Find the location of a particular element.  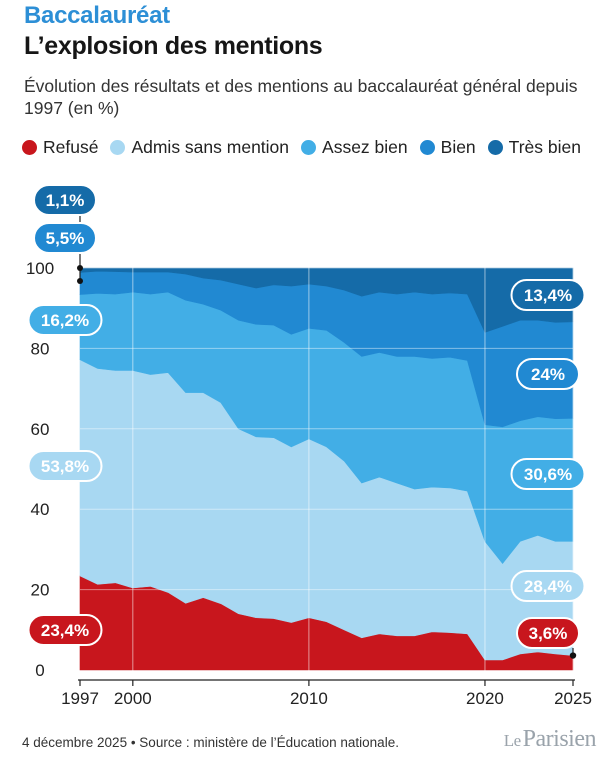

label-1997-tres-bien-text: 1,1% is located at coordinates (65, 200).